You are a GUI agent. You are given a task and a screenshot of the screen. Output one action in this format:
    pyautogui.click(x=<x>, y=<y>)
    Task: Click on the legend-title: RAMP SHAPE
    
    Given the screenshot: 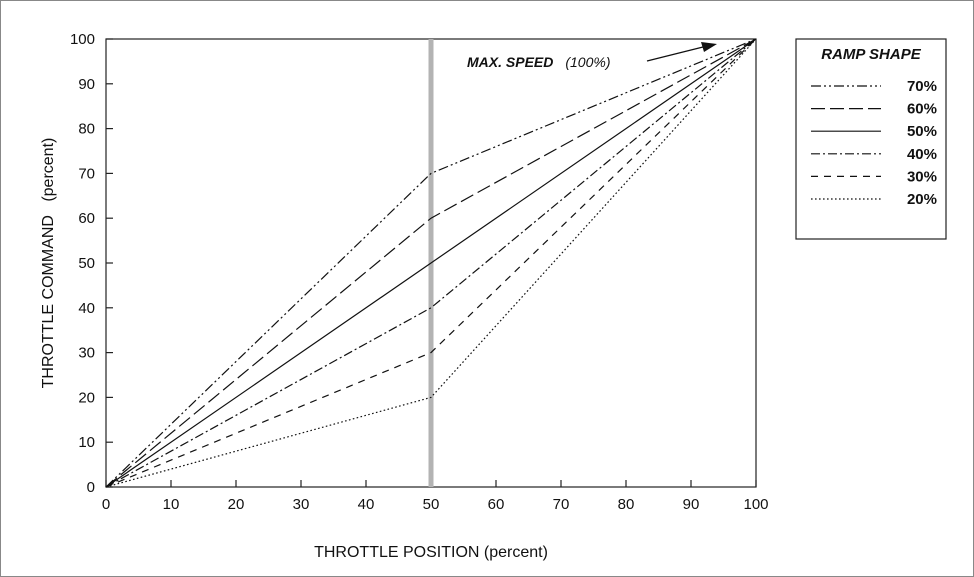 What is the action you would take?
    pyautogui.click(x=871, y=54)
    